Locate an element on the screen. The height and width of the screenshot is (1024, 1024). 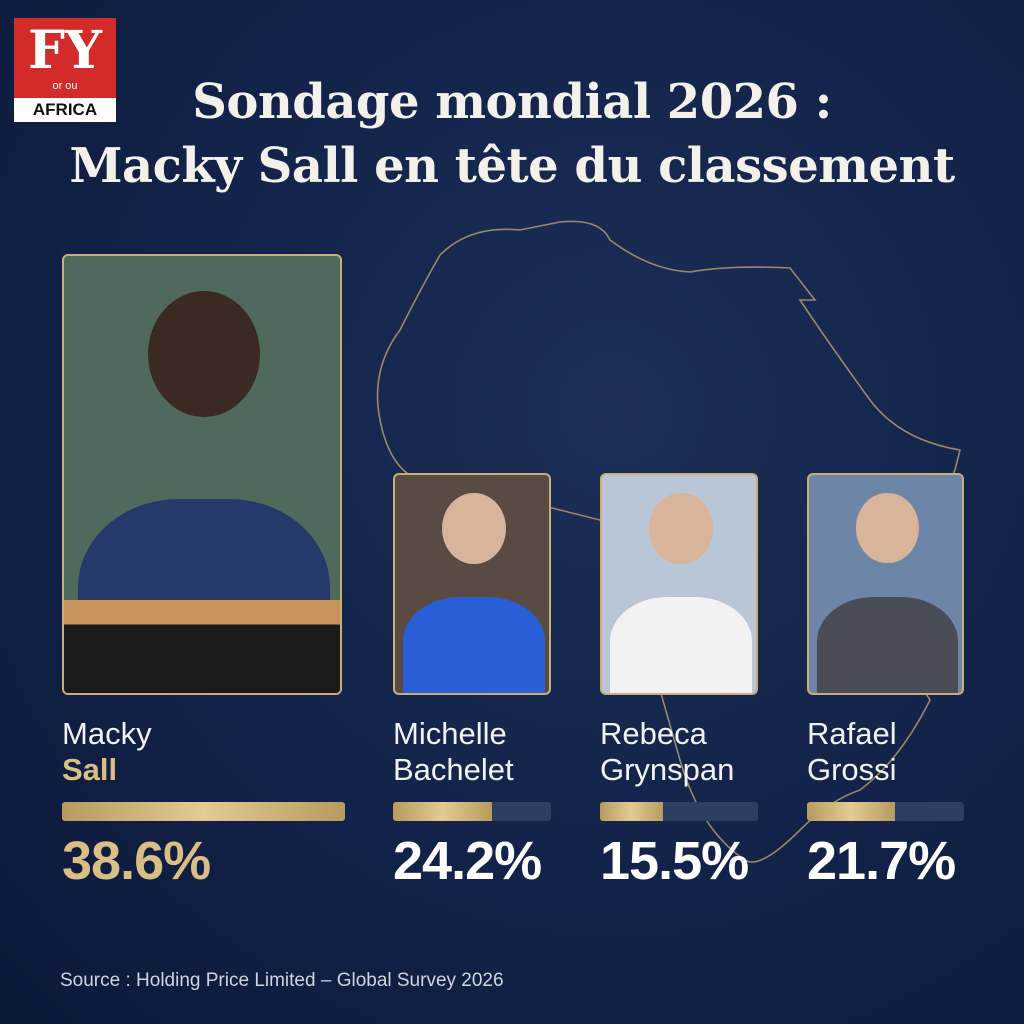
logo-region: AFRICA is located at coordinates (65, 110).